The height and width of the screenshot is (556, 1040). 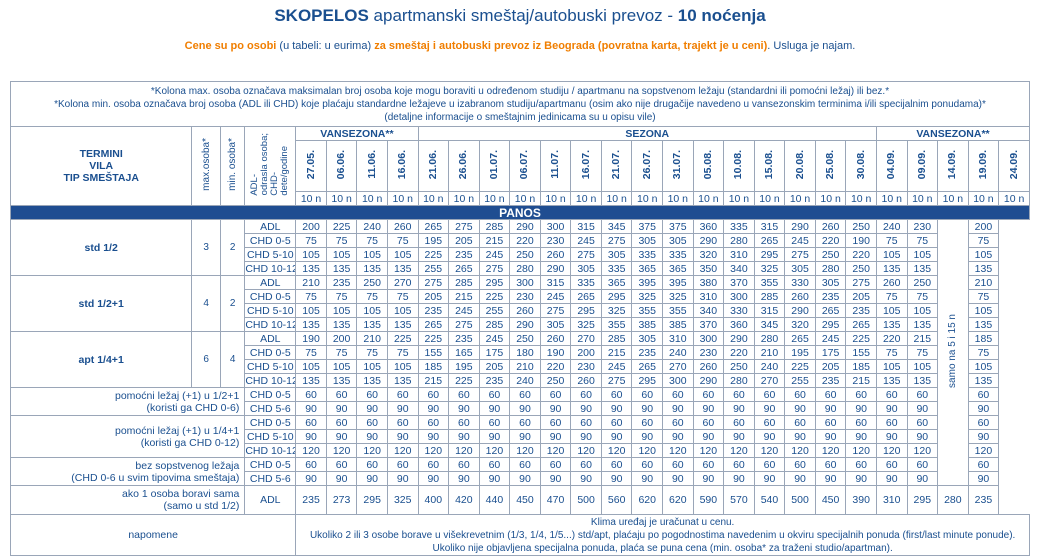 What do you see at coordinates (1014, 166) in the screenshot?
I see `date-cell: 24.09.` at bounding box center [1014, 166].